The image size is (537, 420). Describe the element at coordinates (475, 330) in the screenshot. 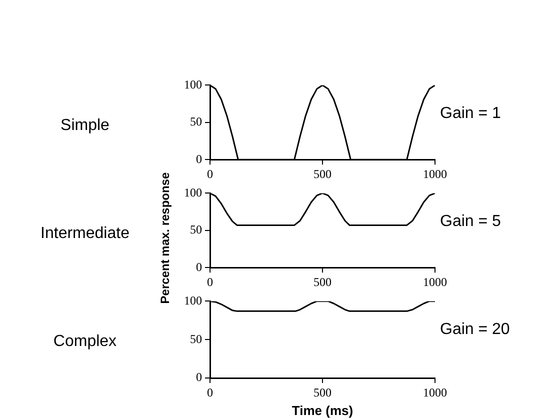

I see `text: Gain = 20` at that location.